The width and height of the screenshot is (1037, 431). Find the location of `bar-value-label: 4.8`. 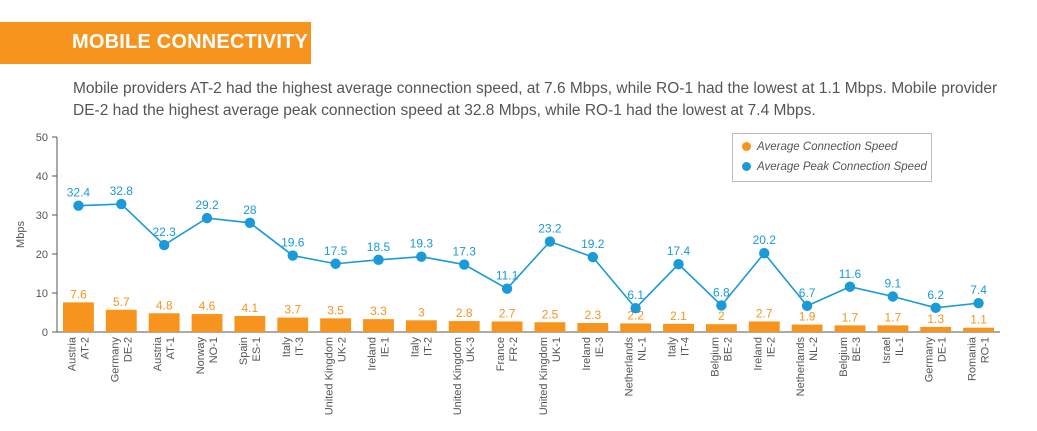

bar-value-label: 4.8 is located at coordinates (164, 305).